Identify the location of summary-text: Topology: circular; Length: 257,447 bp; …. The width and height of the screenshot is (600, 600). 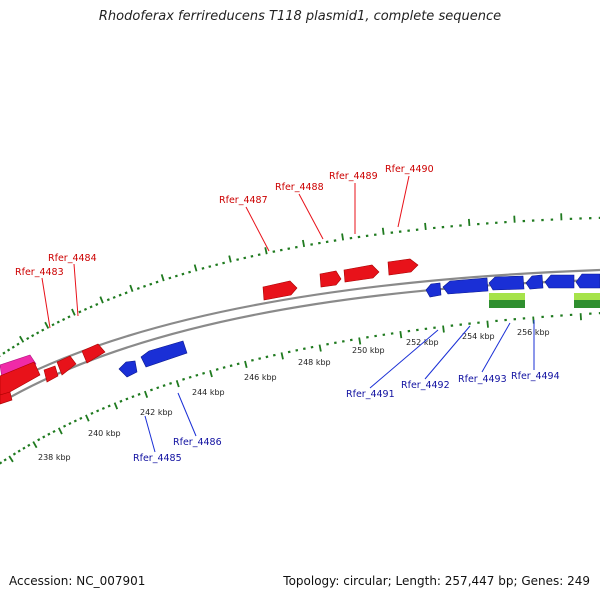
(436, 581).